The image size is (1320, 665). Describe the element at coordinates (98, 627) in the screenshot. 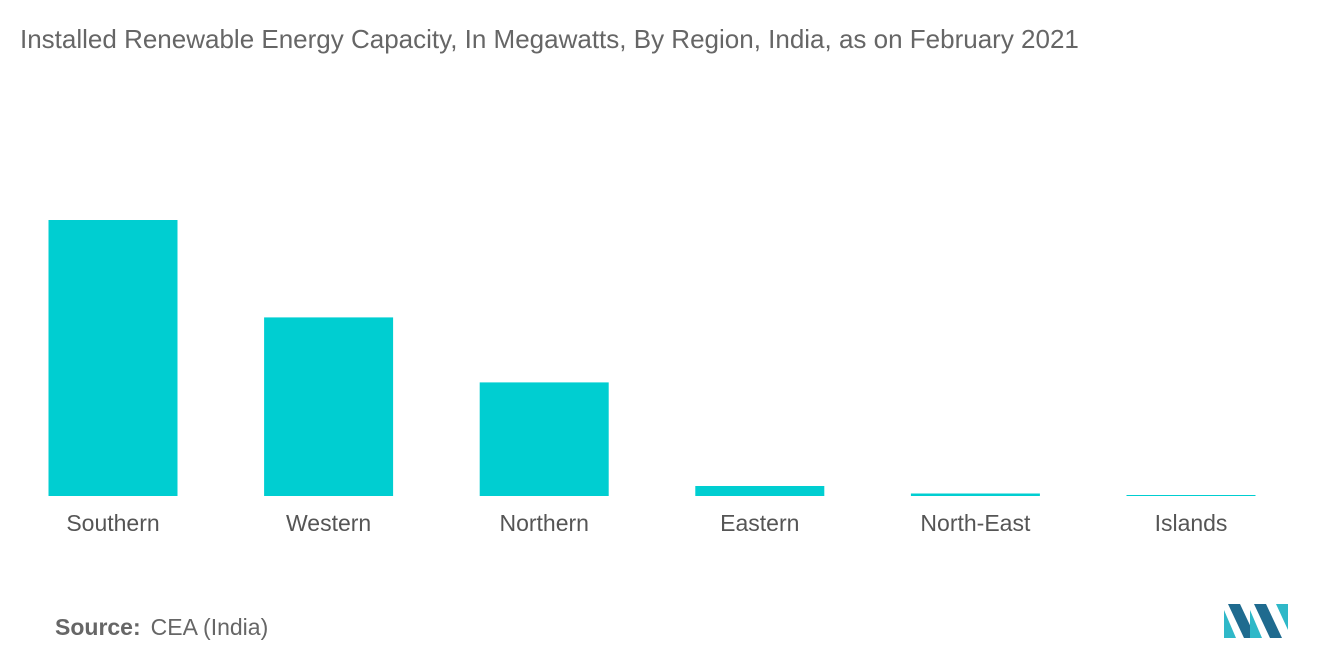

I see `source-label: Source:` at that location.